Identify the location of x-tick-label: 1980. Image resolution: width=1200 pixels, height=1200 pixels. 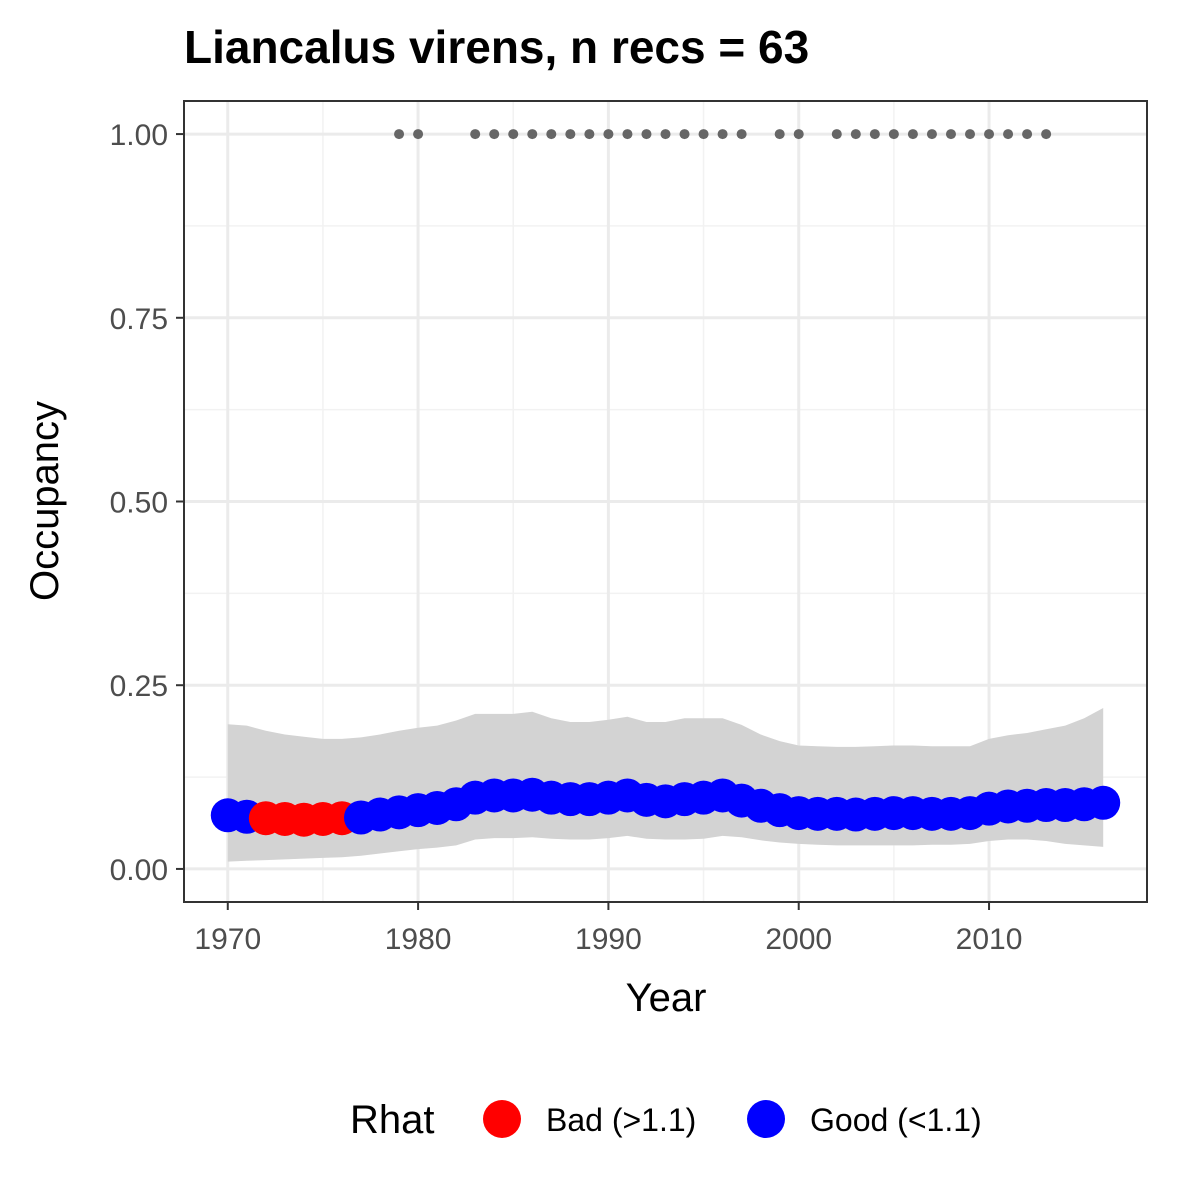
(418, 939).